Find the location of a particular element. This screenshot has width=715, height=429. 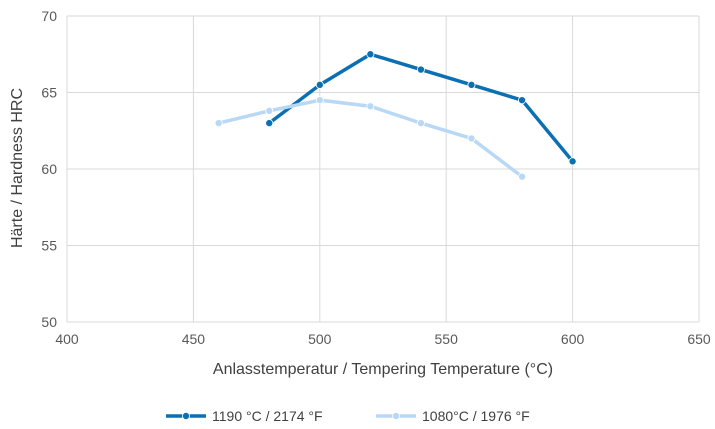

y-tick-label: 55 is located at coordinates (49, 246).